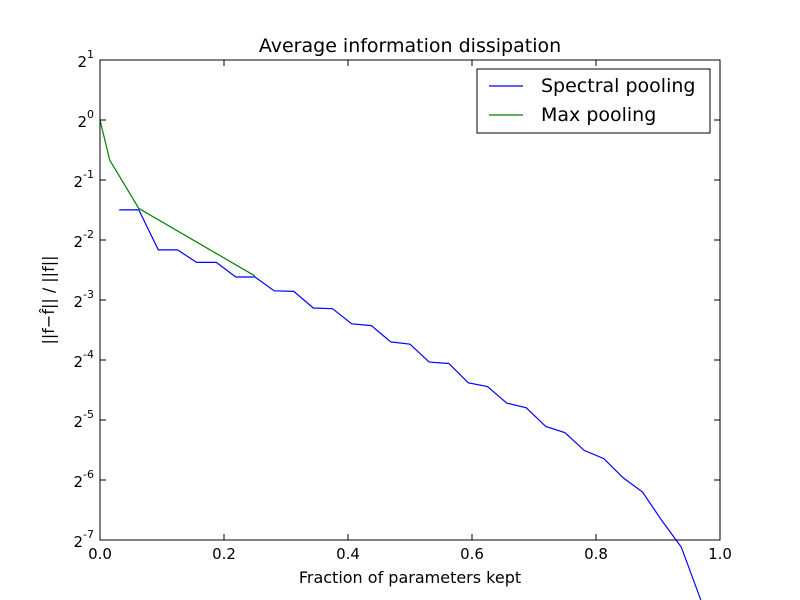 This screenshot has height=600, width=800. I want to click on x-tick-label: 0.8, so click(596, 554).